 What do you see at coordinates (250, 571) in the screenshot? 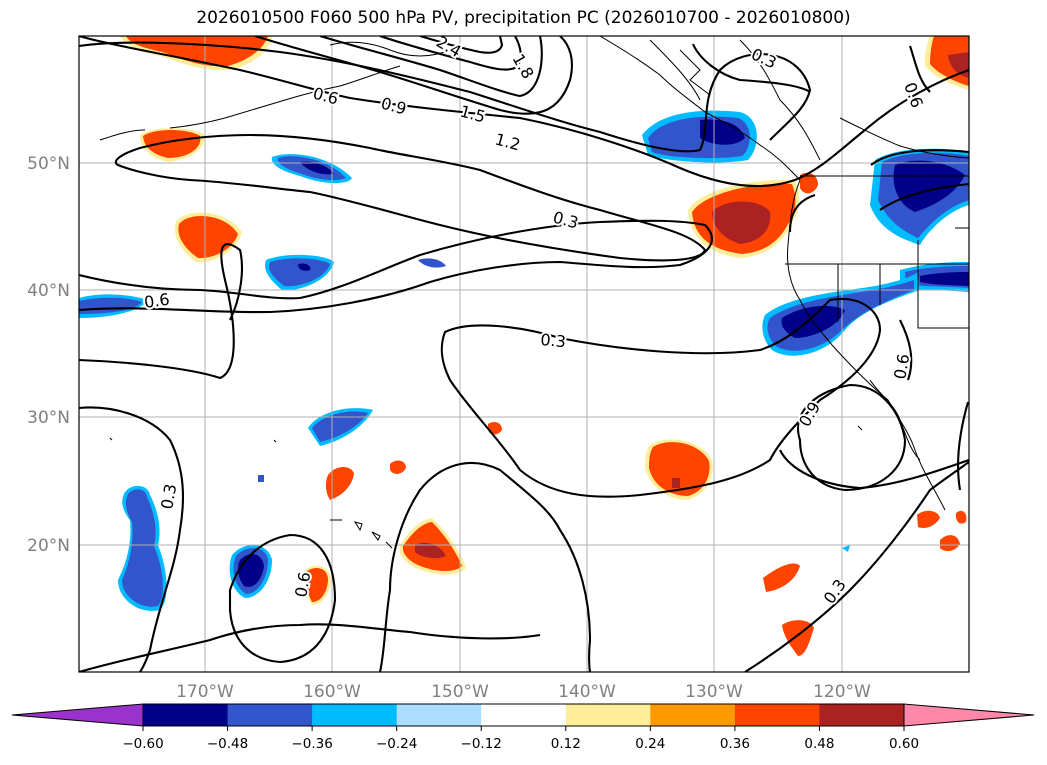
I see `neg-area-hawaii-west` at bounding box center [250, 571].